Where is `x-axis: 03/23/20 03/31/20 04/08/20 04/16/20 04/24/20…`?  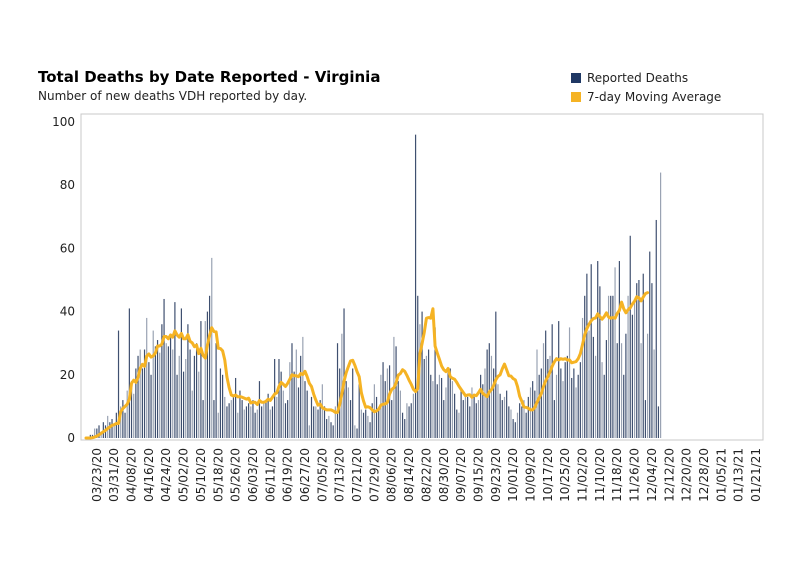
x-axis: 03/23/20 03/31/20 04/08/20 04/16/20 04/24/20… is located at coordinates (426, 475).